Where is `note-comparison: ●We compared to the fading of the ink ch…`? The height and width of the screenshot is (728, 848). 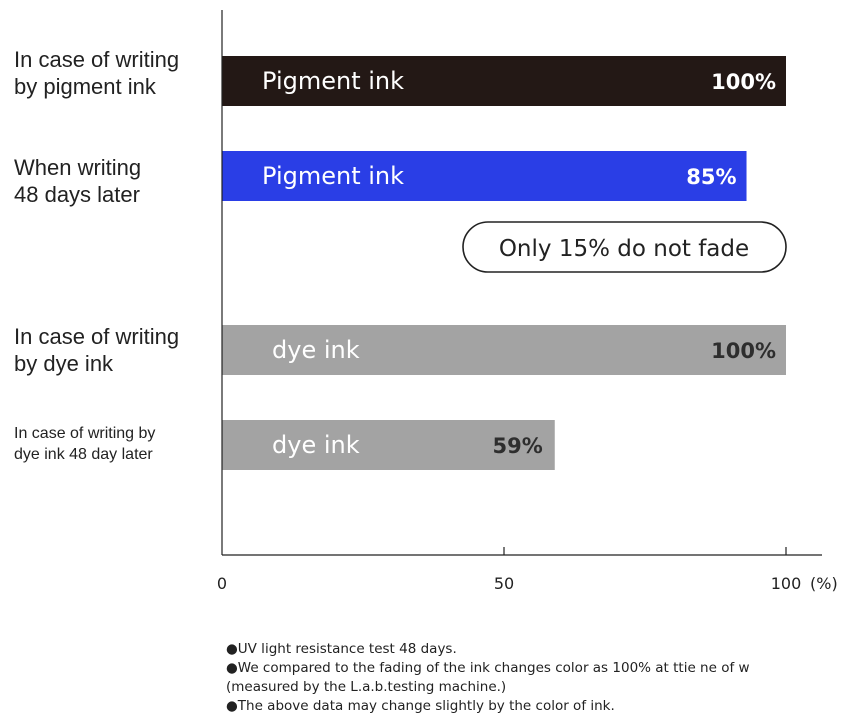 note-comparison: ●We compared to the fading of the ink ch… is located at coordinates (488, 668).